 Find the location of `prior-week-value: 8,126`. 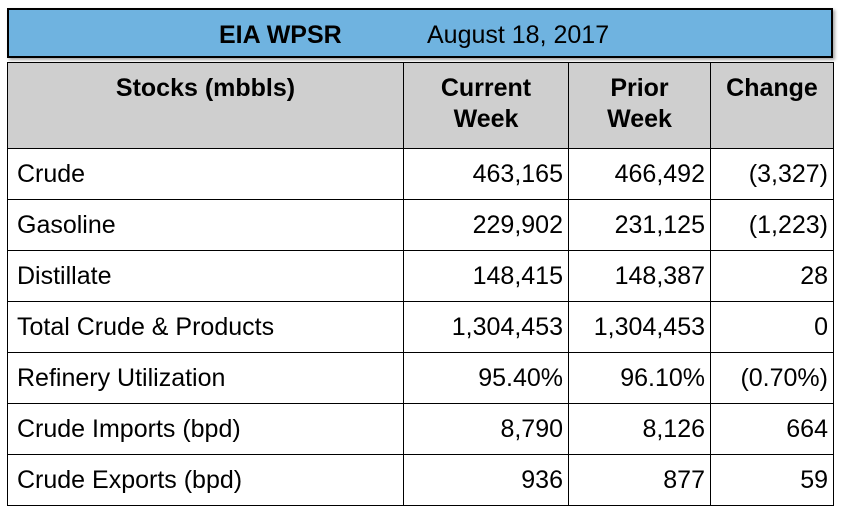

prior-week-value: 8,126 is located at coordinates (639, 429).